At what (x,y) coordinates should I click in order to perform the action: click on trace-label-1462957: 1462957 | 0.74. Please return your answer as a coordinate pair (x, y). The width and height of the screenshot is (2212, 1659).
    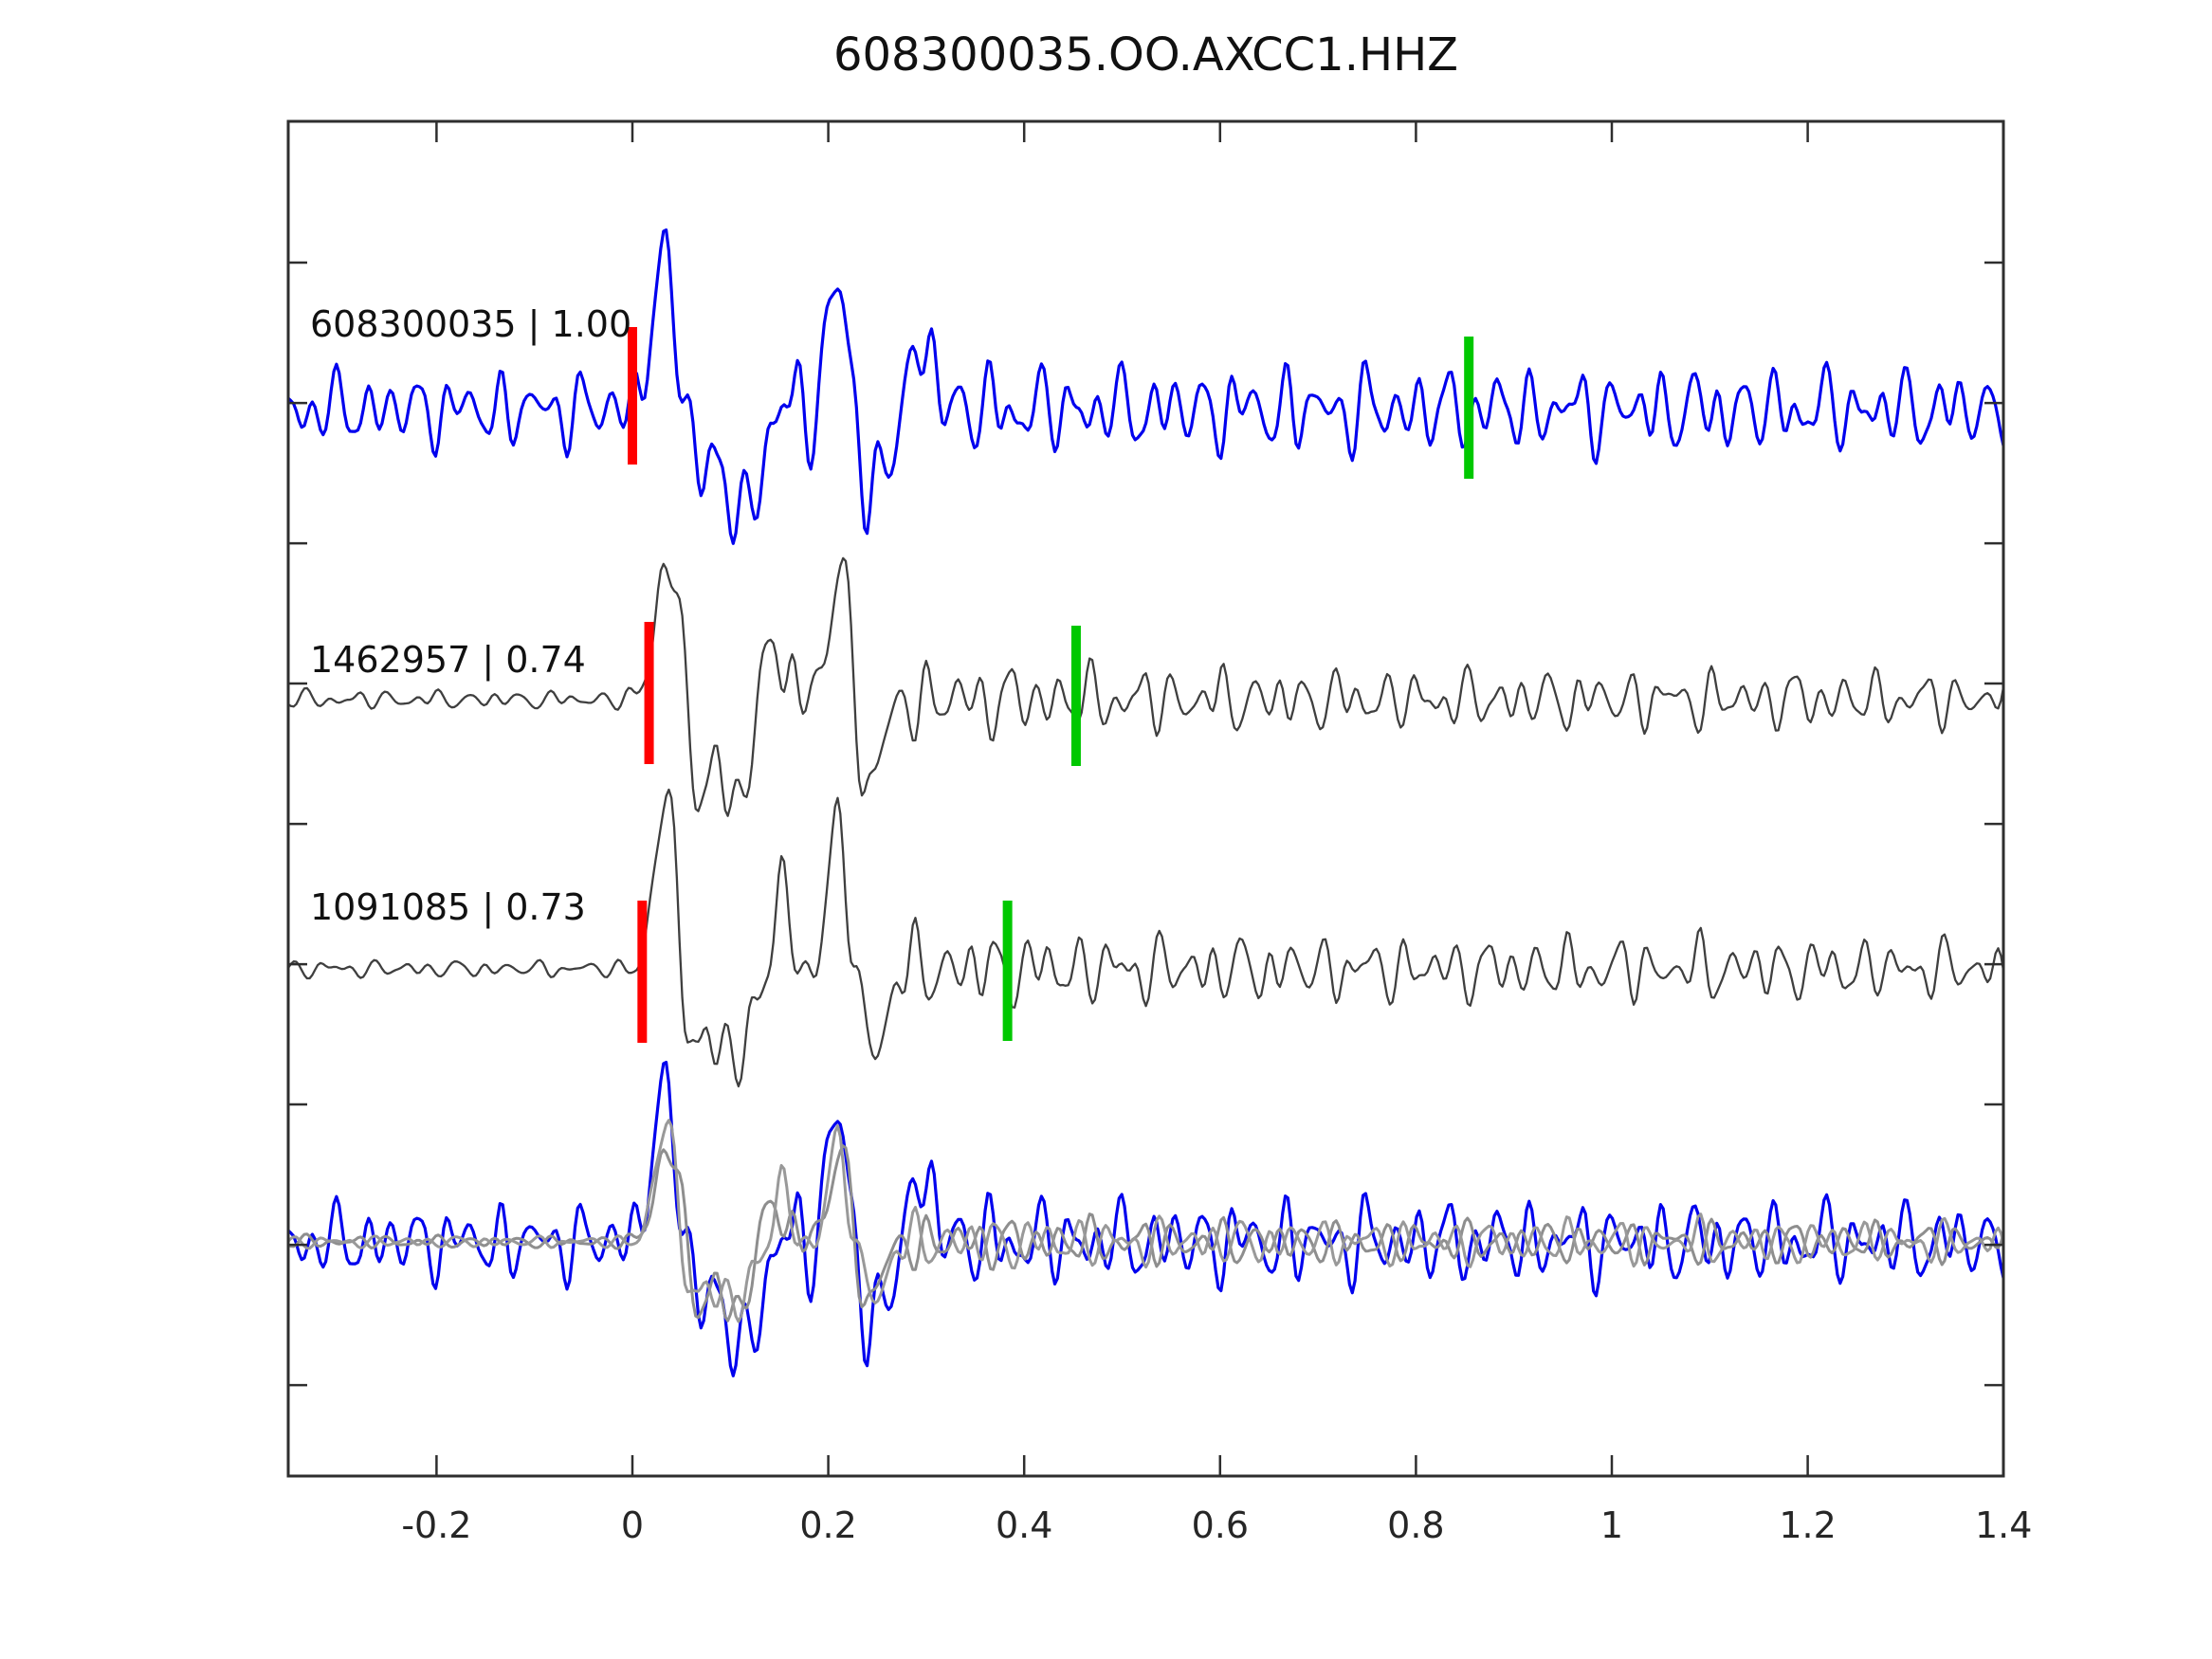
    Looking at the image, I should click on (448, 660).